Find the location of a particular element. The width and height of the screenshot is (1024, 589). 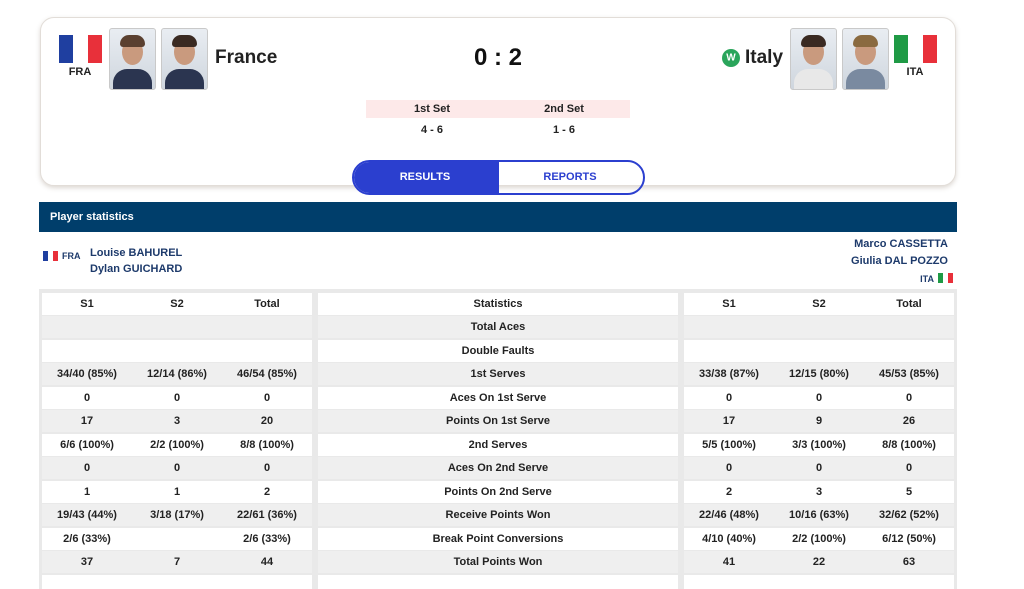

sets-header is located at coordinates (498, 109).